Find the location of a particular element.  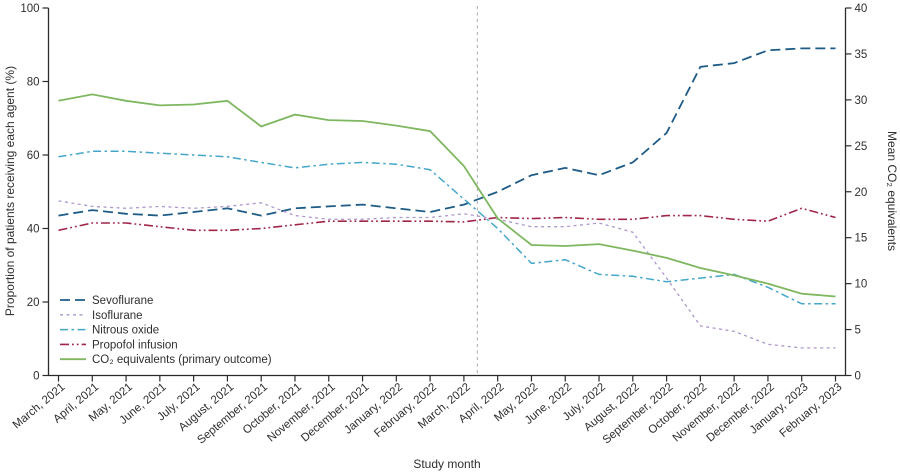

y-right-tick-label: 0 is located at coordinates (858, 377).